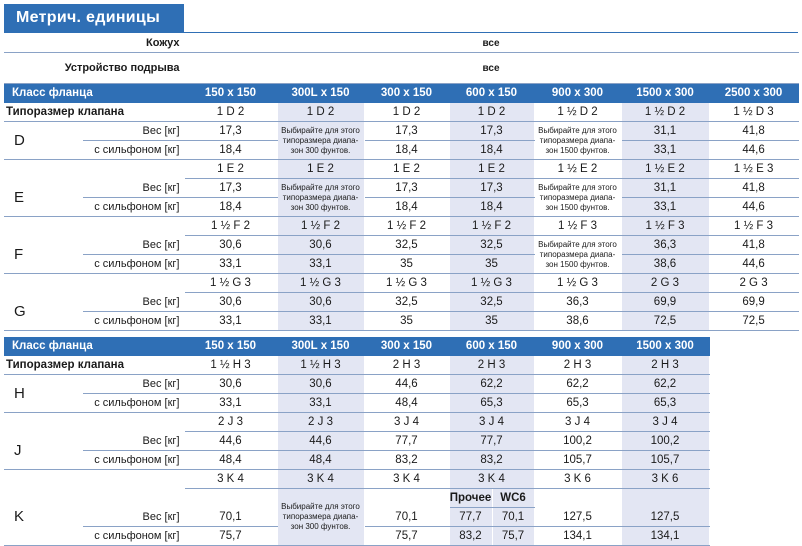 The image size is (802, 546). What do you see at coordinates (665, 422) in the screenshot?
I see `size-cell: 3 J 4` at bounding box center [665, 422].